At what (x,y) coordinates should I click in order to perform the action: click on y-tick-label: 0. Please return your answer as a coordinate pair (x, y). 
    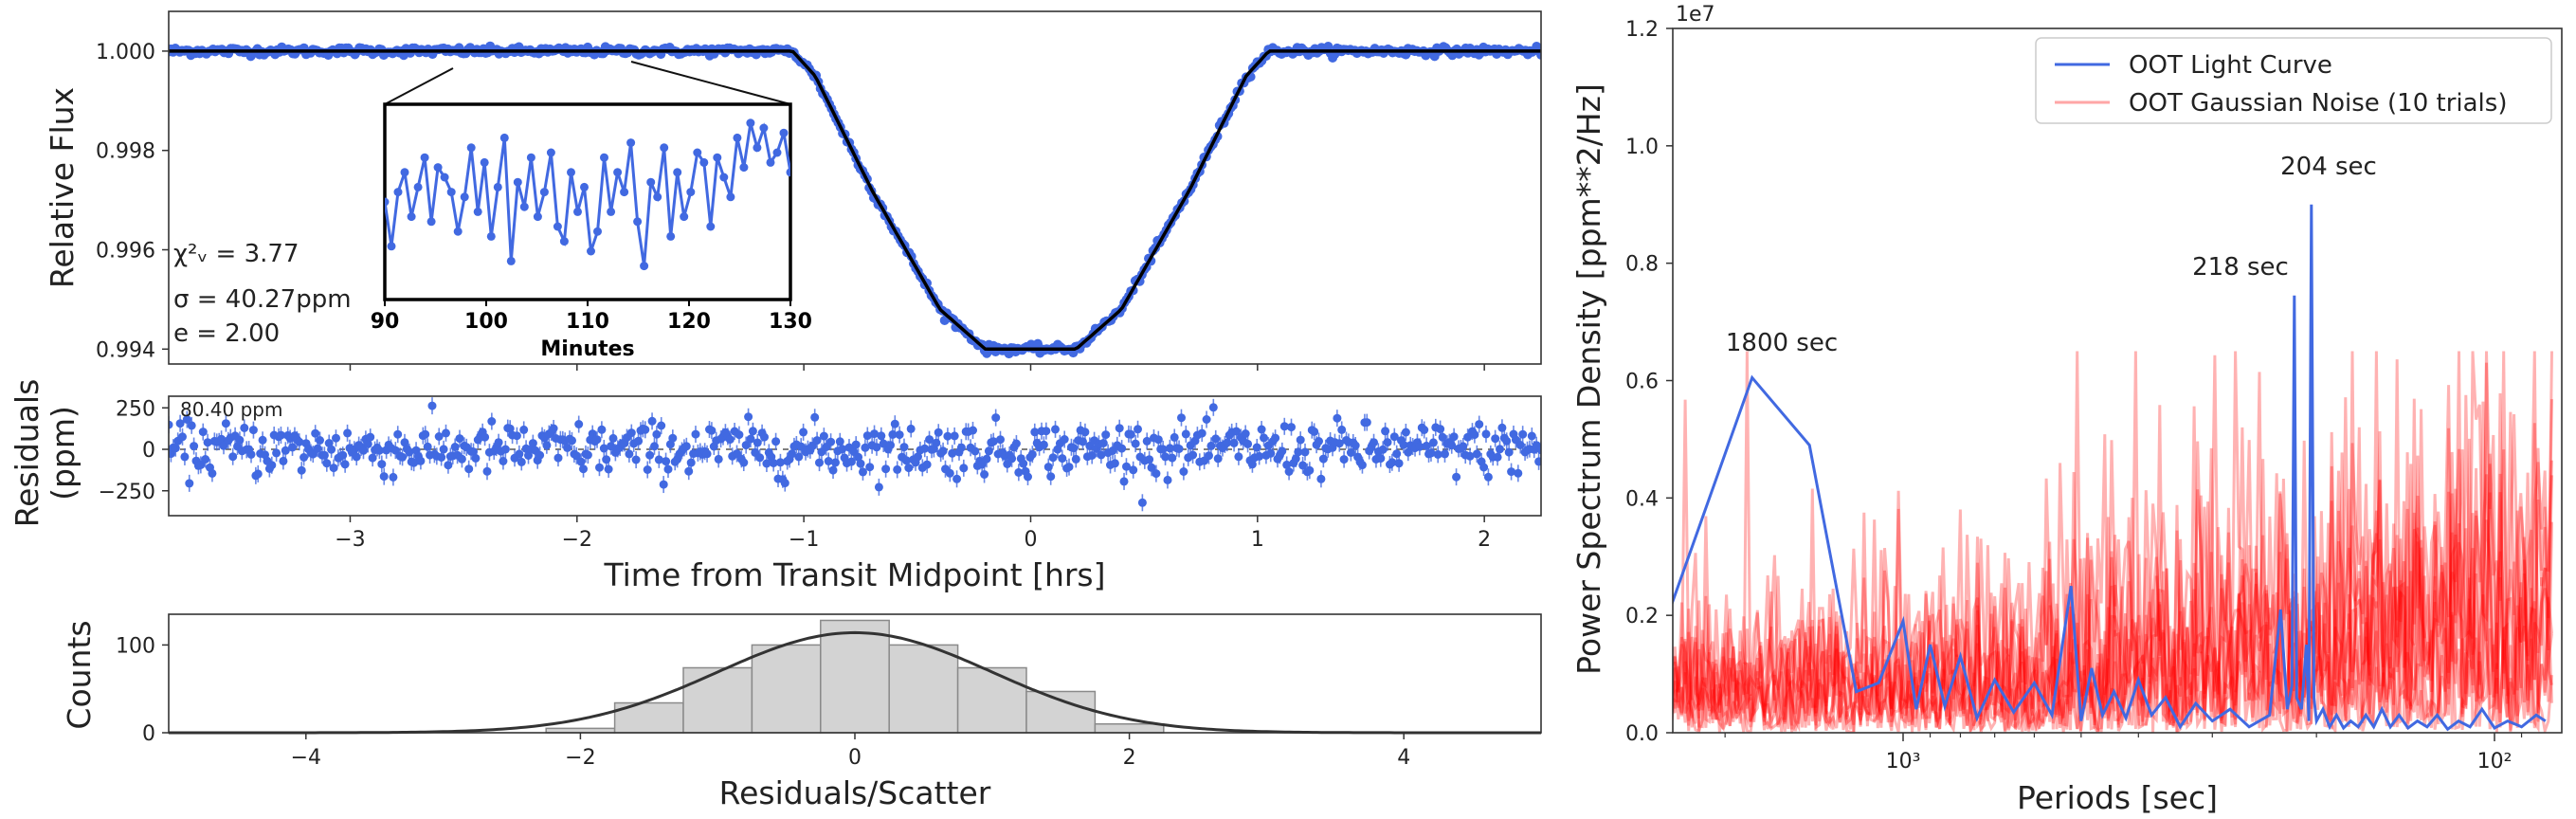
    Looking at the image, I should click on (148, 734).